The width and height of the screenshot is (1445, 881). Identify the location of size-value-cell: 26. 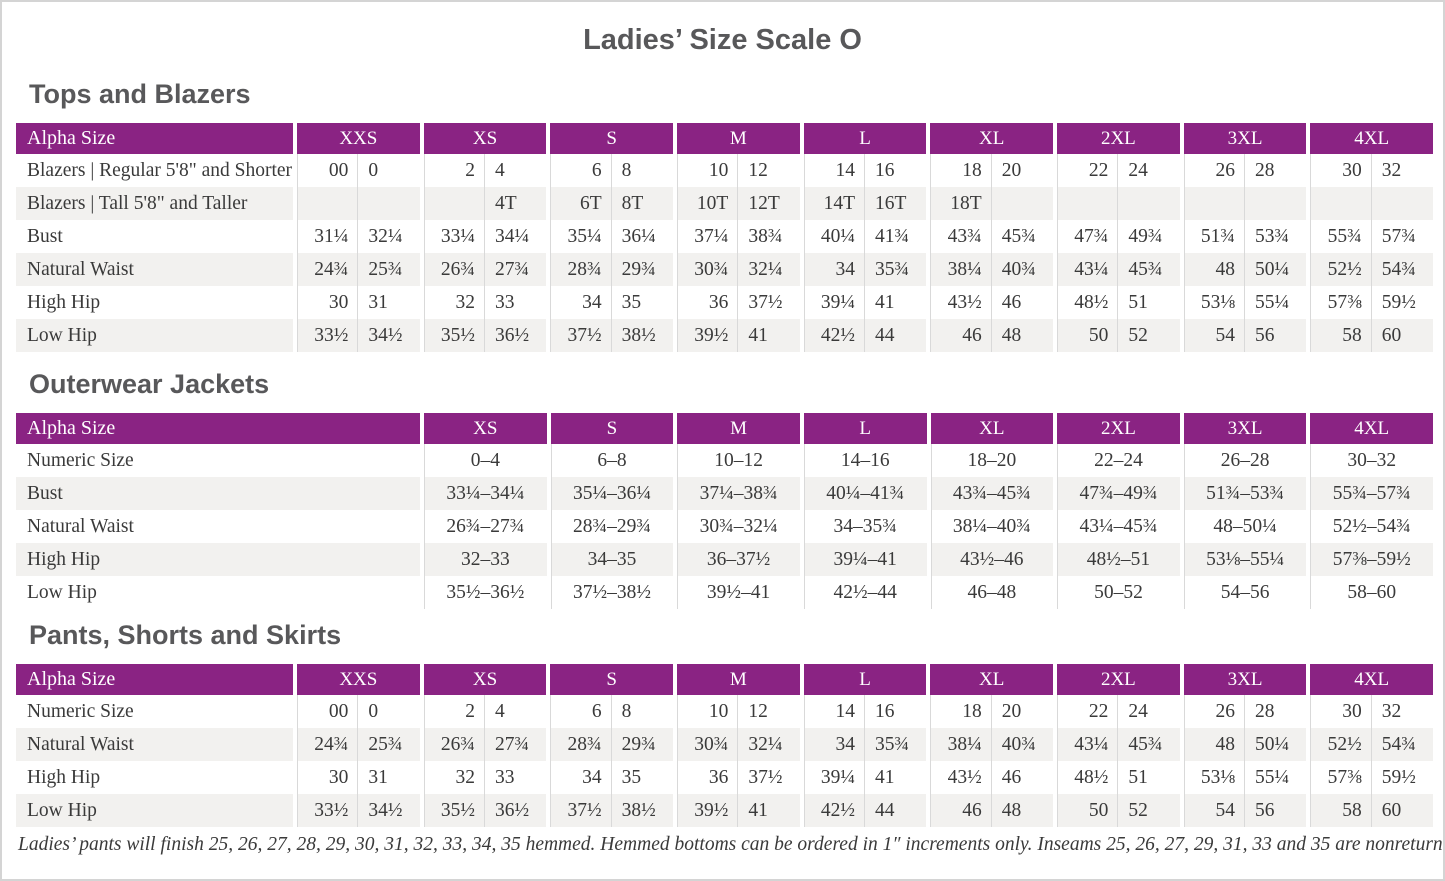
(1215, 712).